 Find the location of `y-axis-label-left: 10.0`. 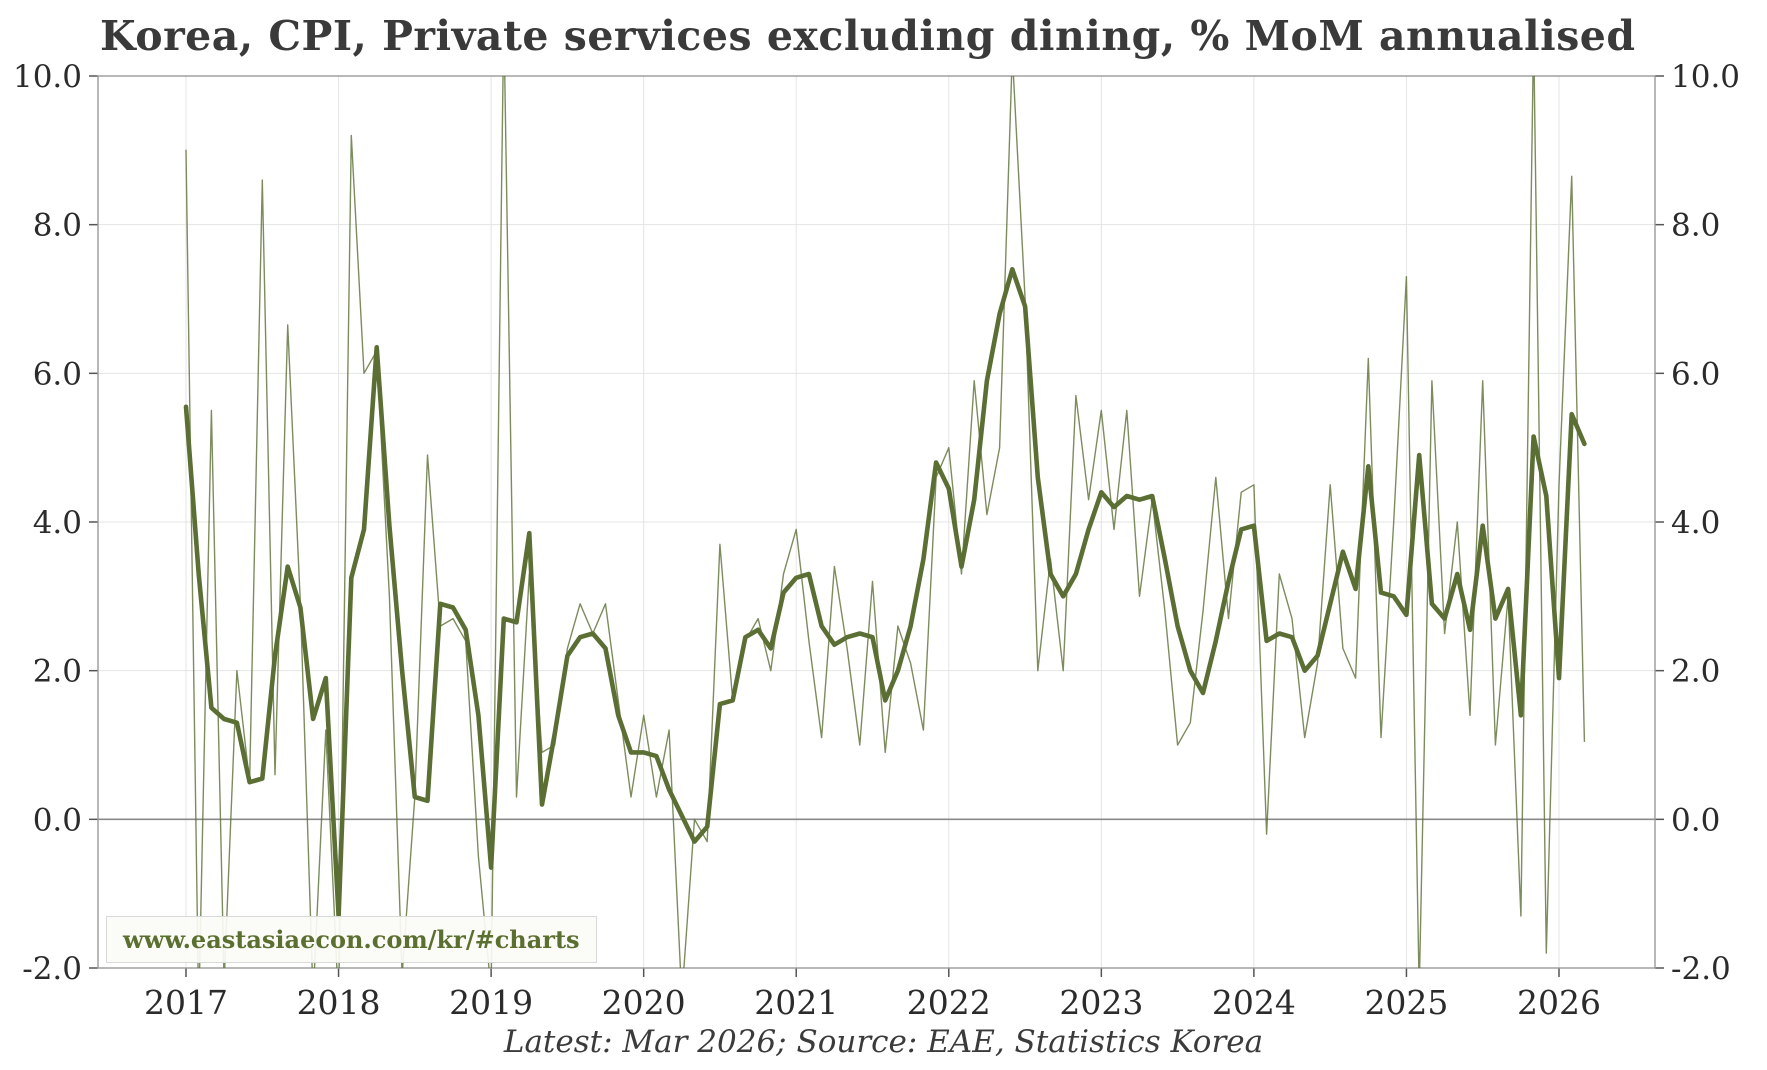

y-axis-label-left: 10.0 is located at coordinates (47, 77).